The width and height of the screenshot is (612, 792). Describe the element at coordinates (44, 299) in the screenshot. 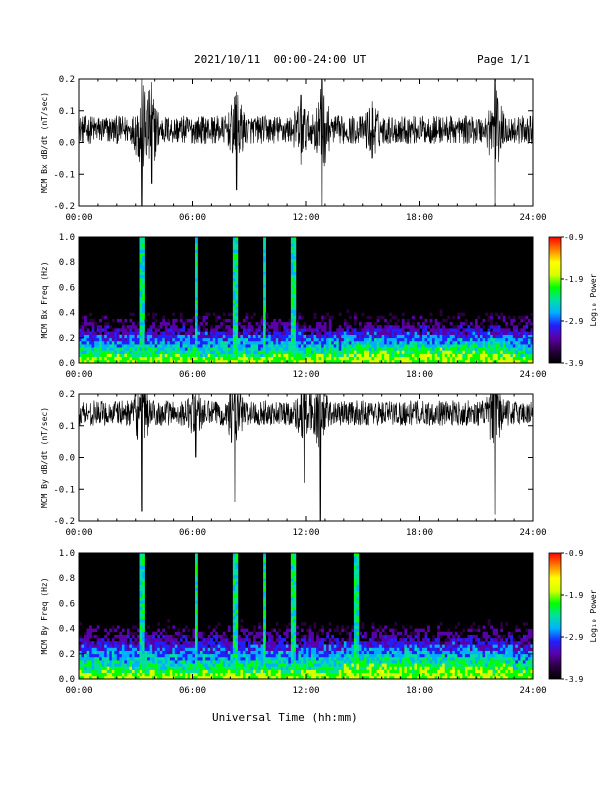

I see `y-axis-label: MCM Bx Freq (Hz)` at that location.